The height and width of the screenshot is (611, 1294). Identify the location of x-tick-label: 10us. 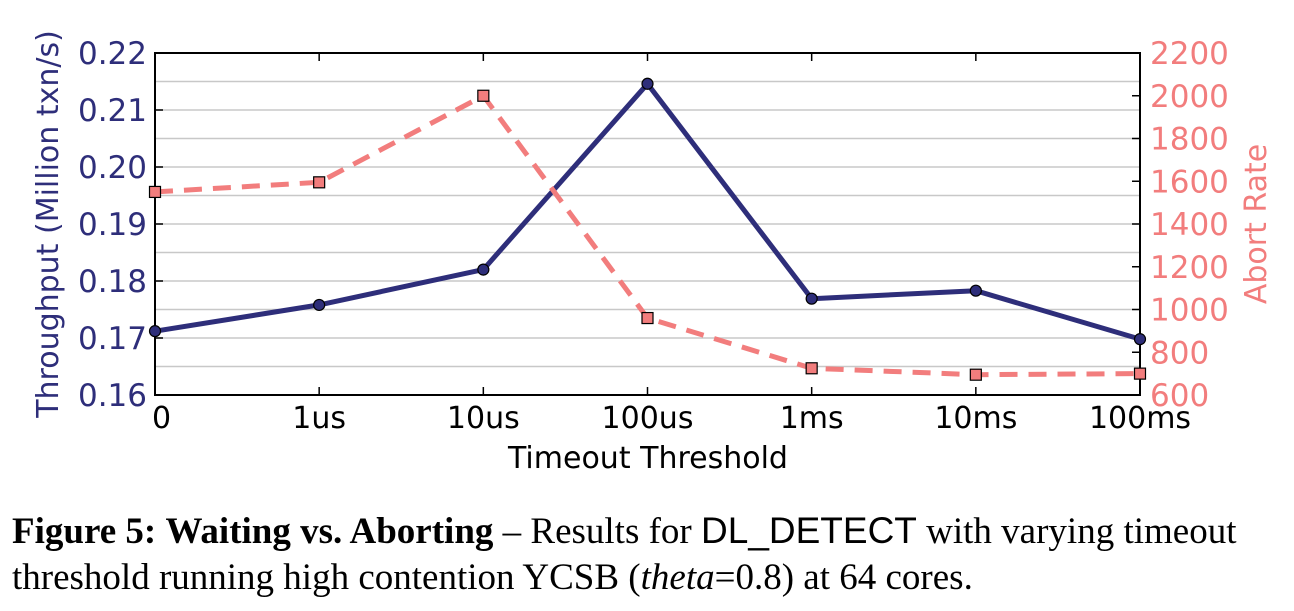
(483, 418).